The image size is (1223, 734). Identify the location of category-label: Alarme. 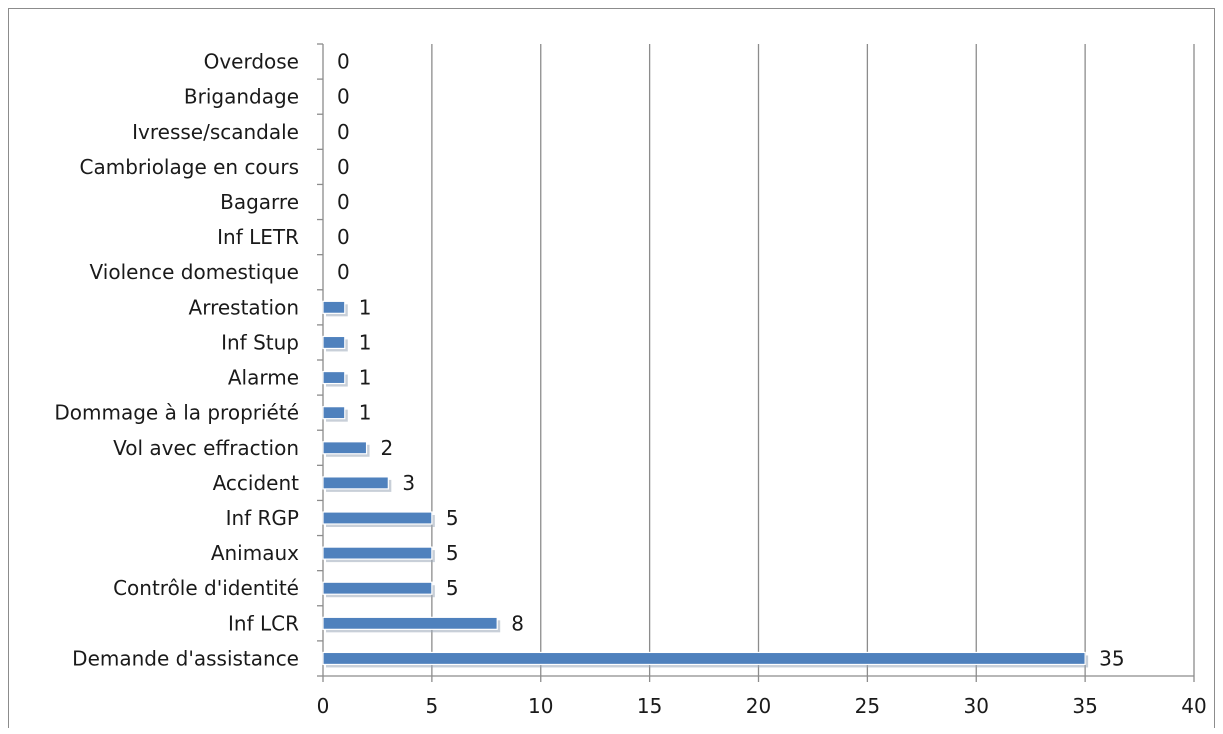
(263, 378).